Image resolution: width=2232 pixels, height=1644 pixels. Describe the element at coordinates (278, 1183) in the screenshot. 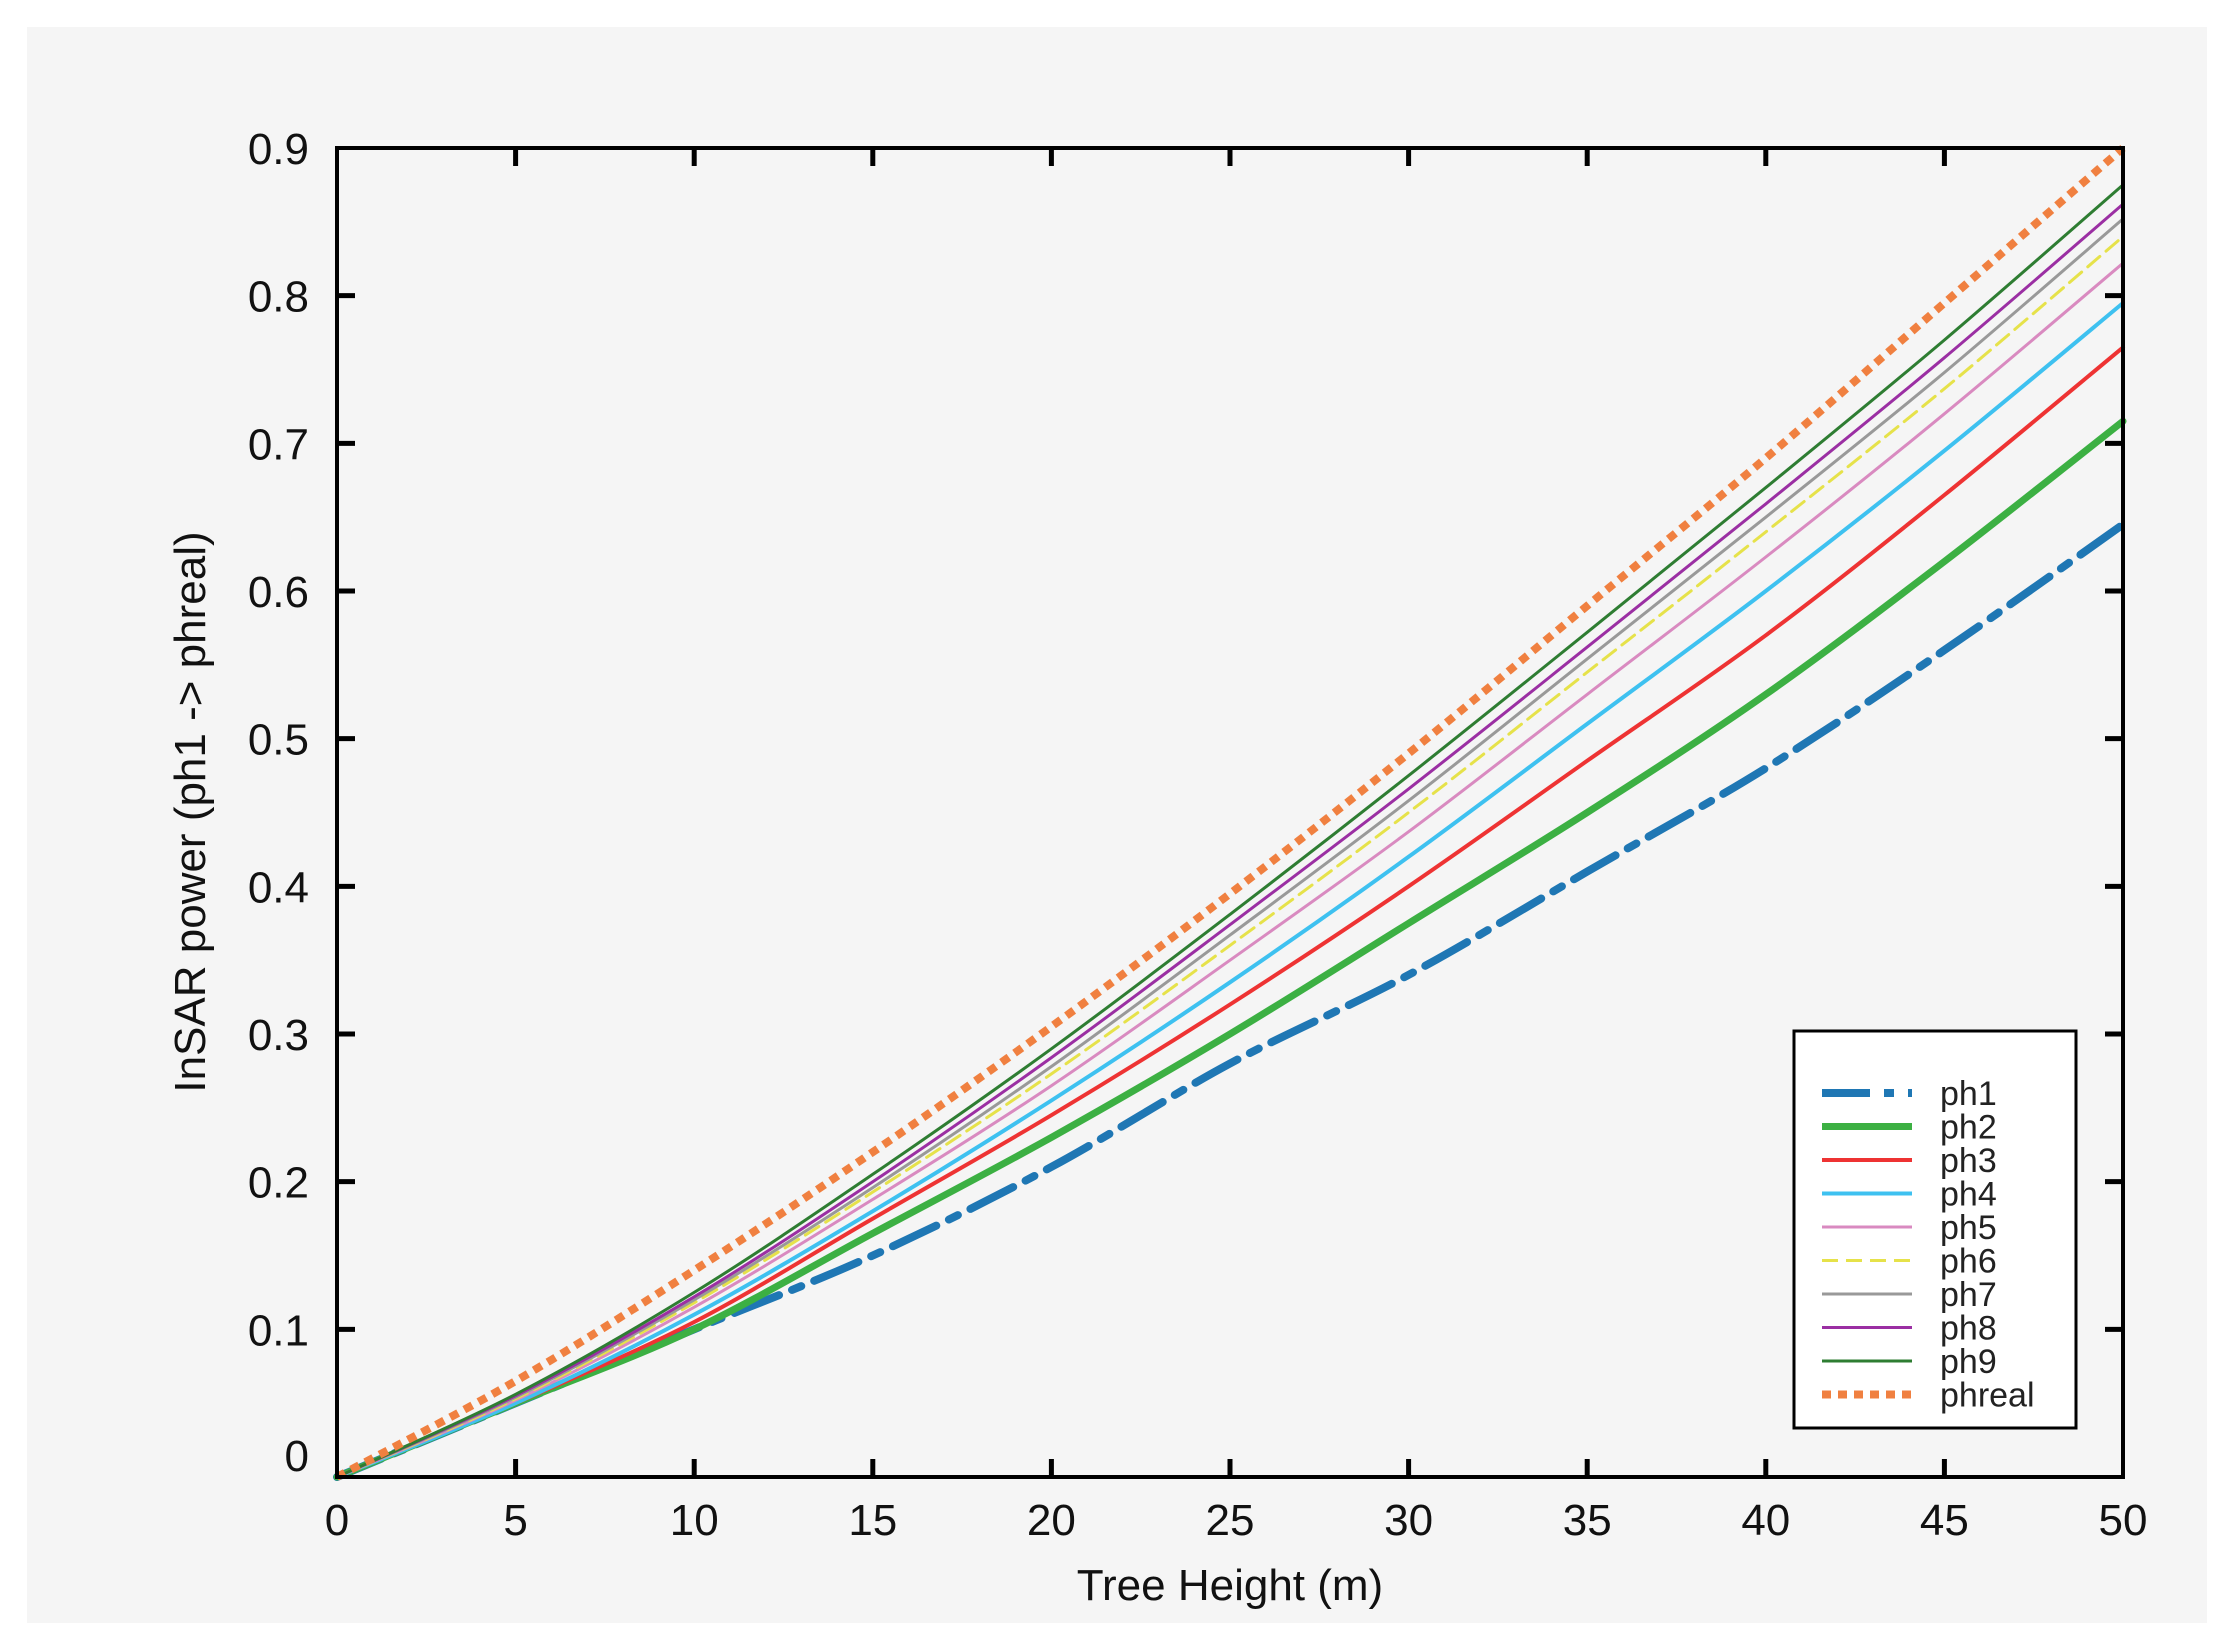

I see `y-tick-label: 0.2` at that location.